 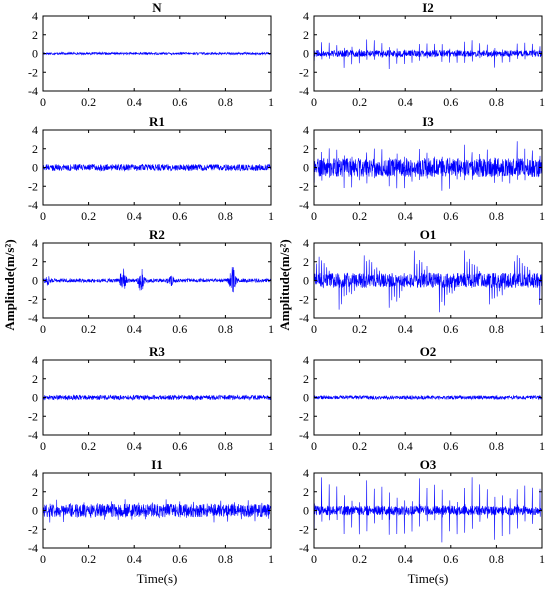 What do you see at coordinates (428, 464) in the screenshot?
I see `subplot-title: O3` at bounding box center [428, 464].